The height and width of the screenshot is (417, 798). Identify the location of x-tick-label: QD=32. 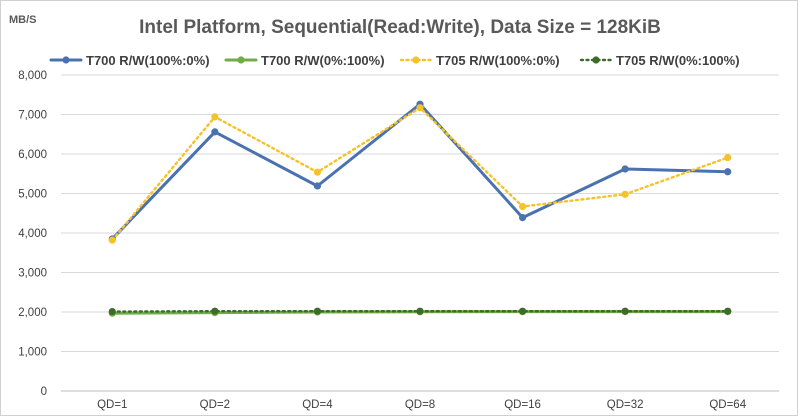
(625, 405).